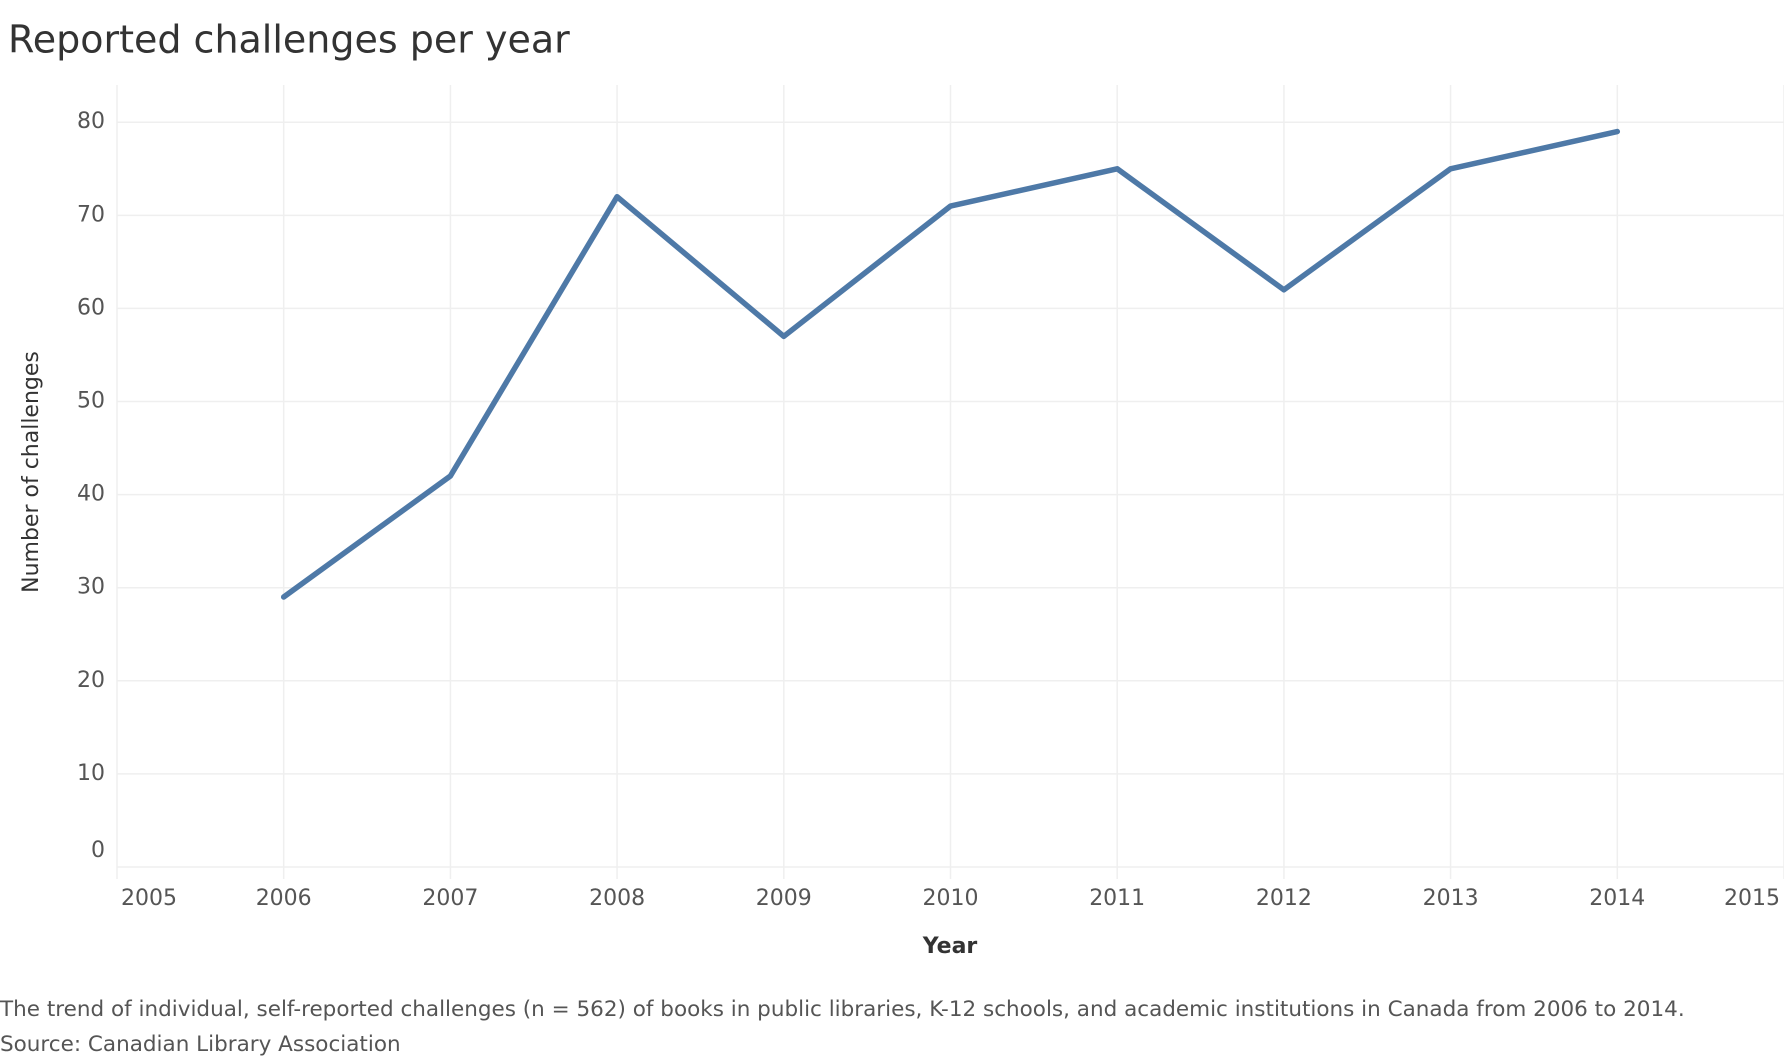 The width and height of the screenshot is (1784, 1062). I want to click on x-tick-label: 2008, so click(617, 898).